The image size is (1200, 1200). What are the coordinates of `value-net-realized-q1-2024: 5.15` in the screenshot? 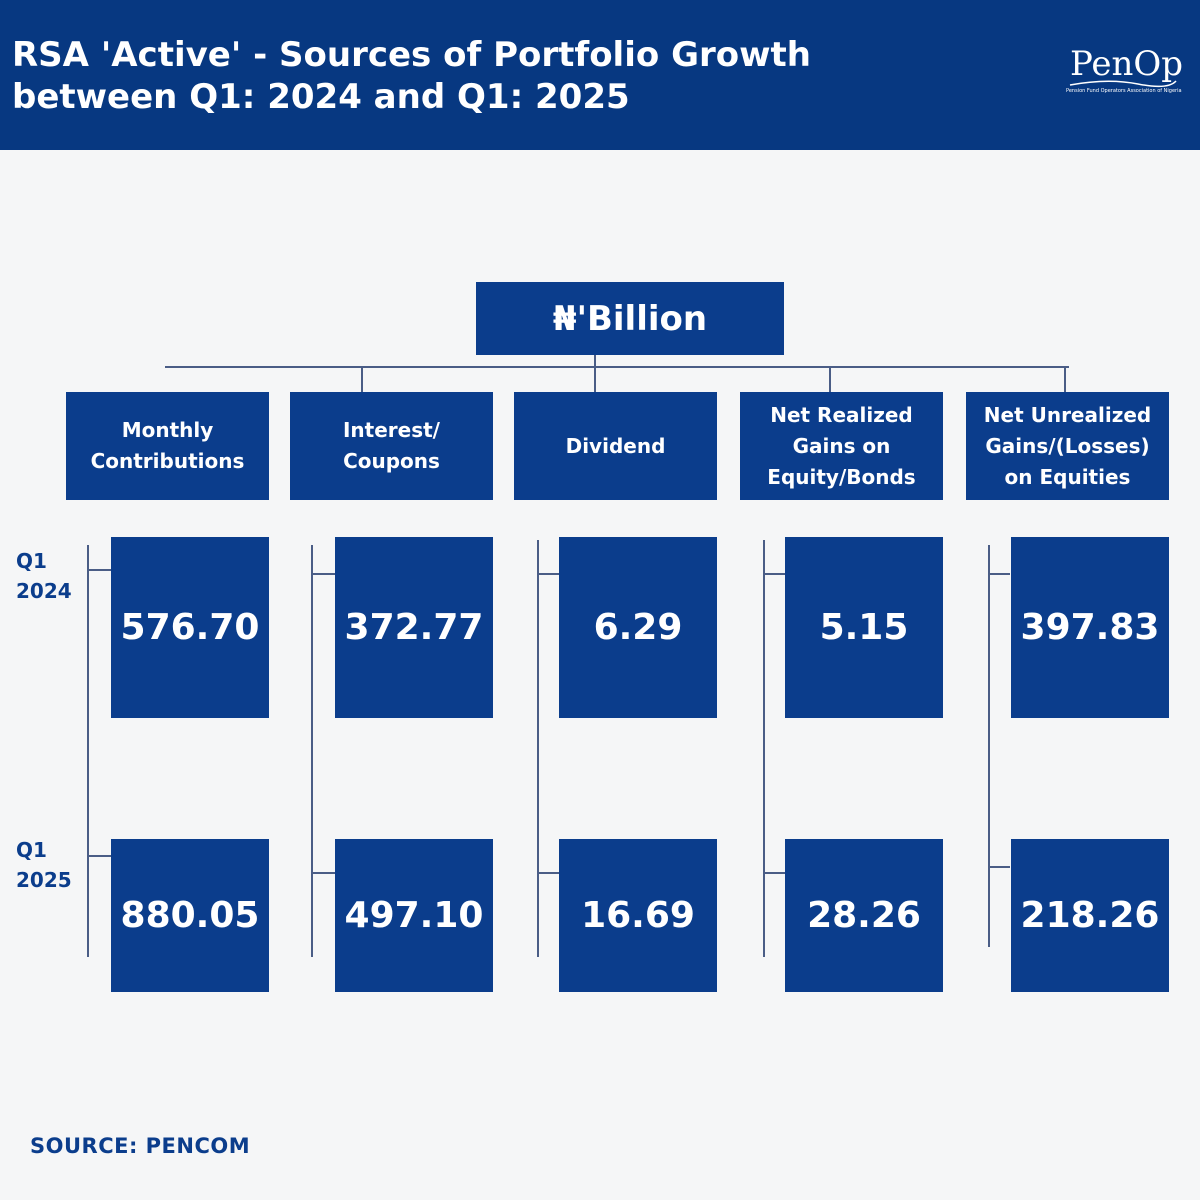 It's located at (864, 627).